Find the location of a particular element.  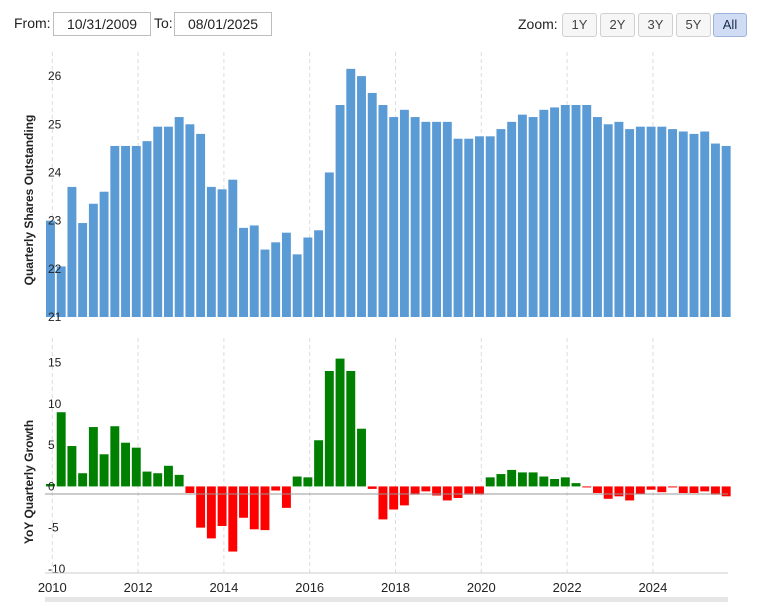

zoom-3y-button: 3Y is located at coordinates (655, 25).